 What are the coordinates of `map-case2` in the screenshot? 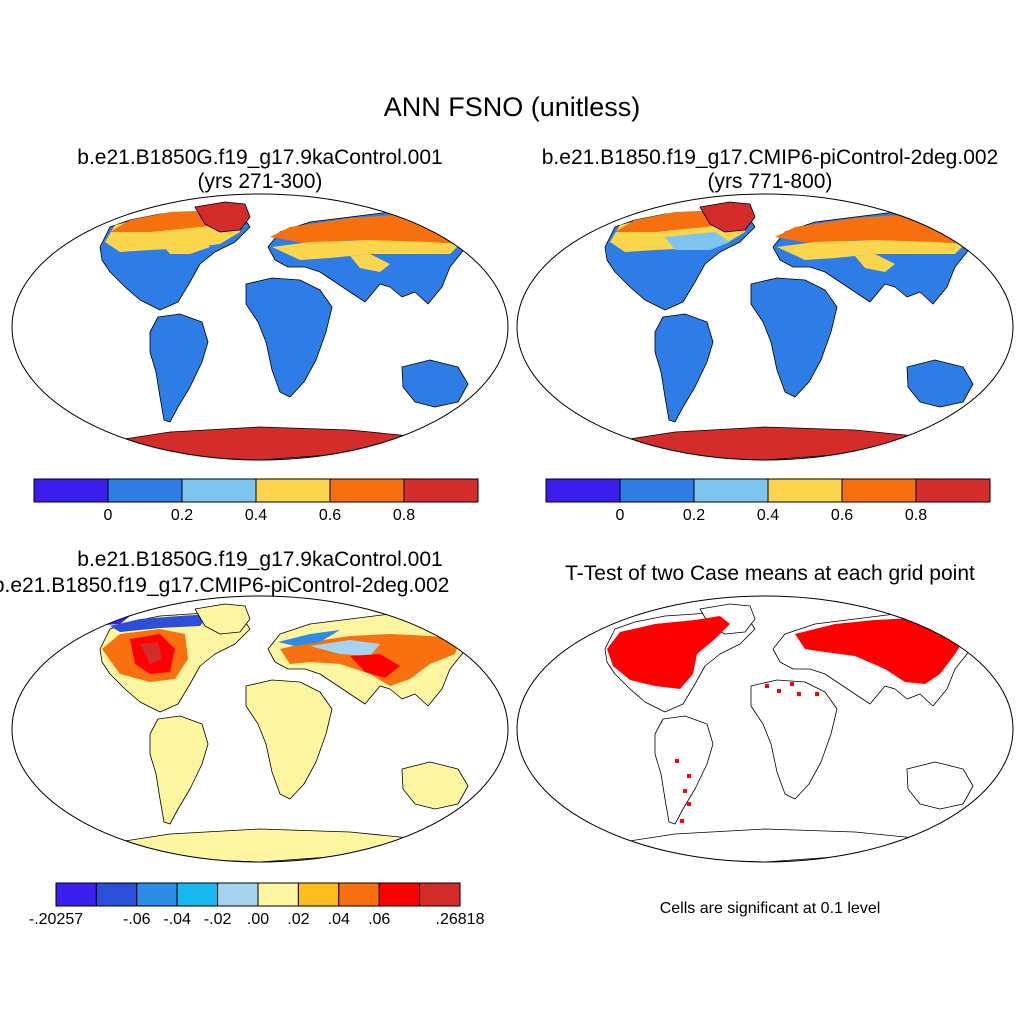 It's located at (765, 327).